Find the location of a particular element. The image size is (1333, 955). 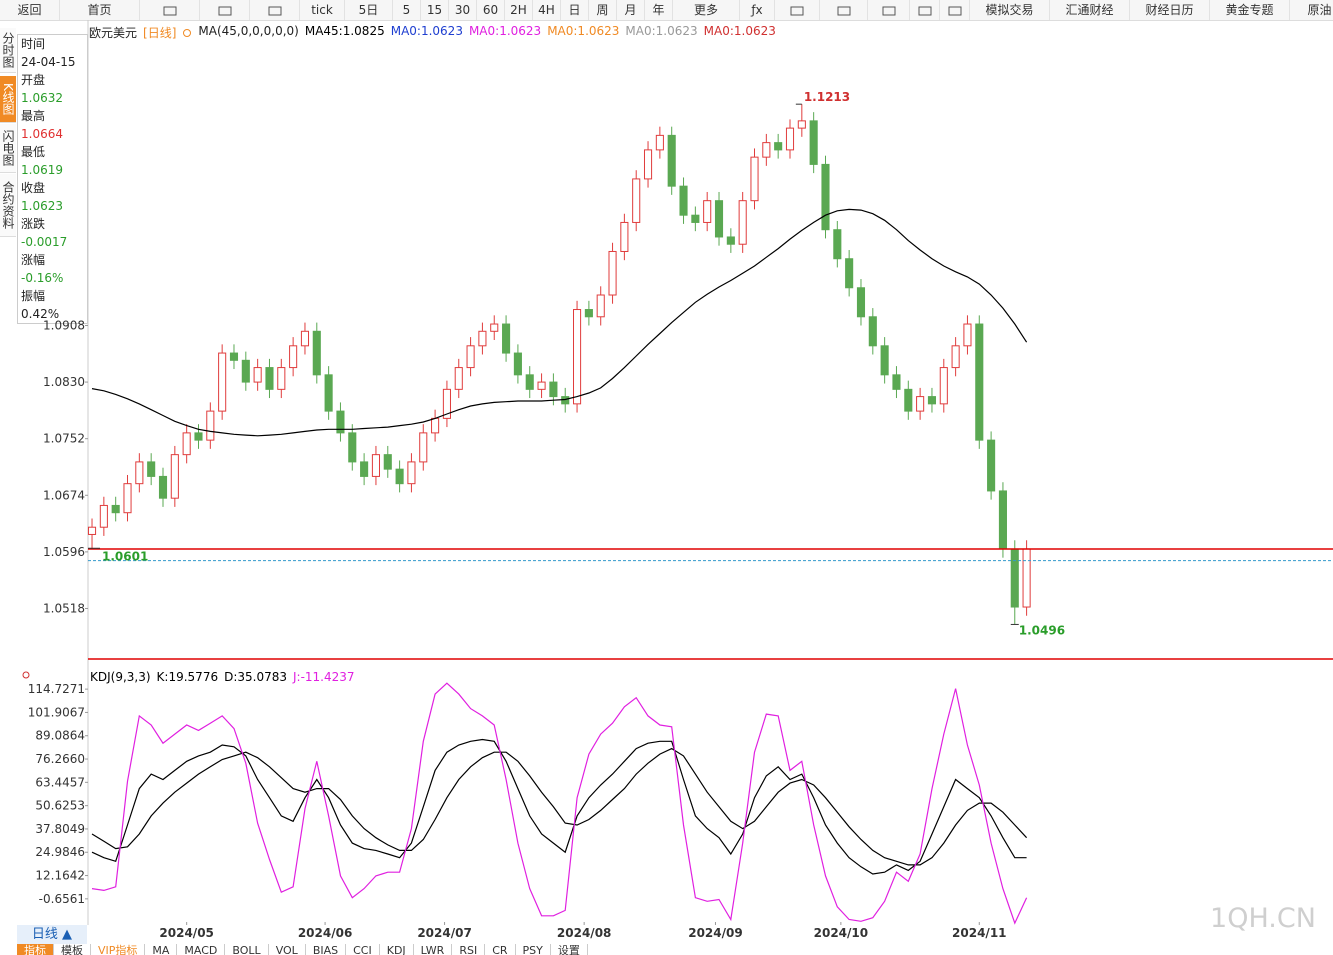

bottom-tab: MA is located at coordinates (161, 949).